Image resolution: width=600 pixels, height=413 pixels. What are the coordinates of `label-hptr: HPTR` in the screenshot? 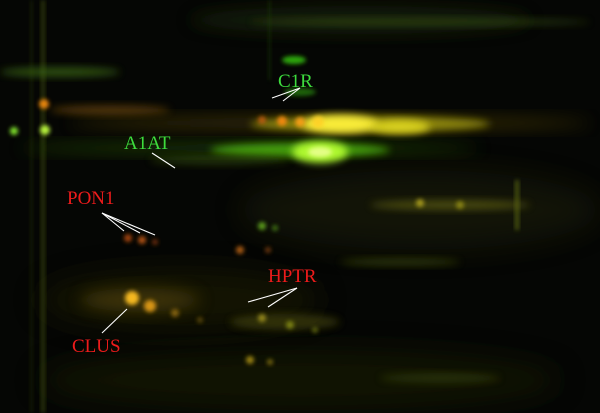 It's located at (292, 276).